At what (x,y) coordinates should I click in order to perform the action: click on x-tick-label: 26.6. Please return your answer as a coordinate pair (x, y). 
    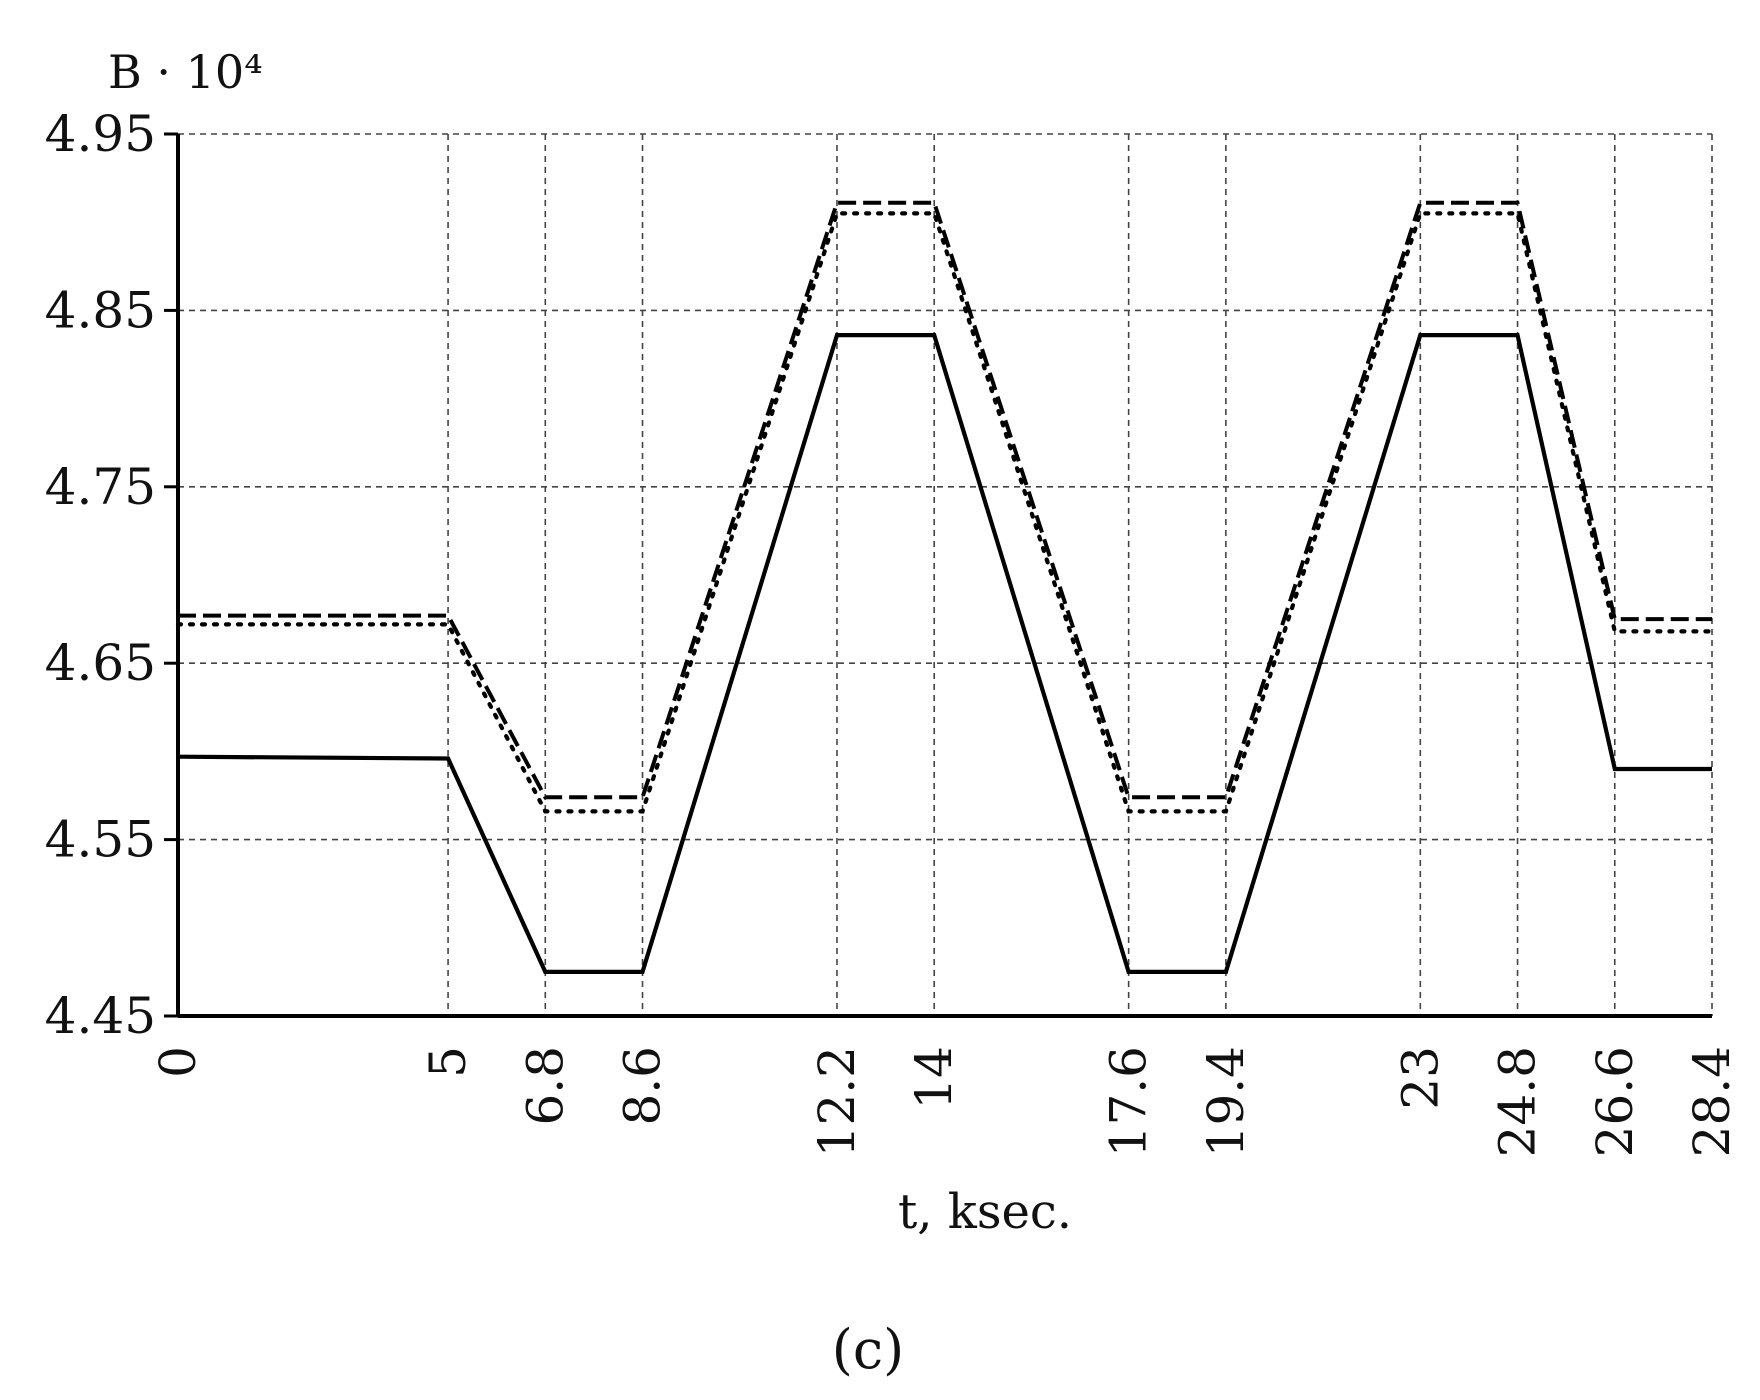
    Looking at the image, I should click on (1615, 1101).